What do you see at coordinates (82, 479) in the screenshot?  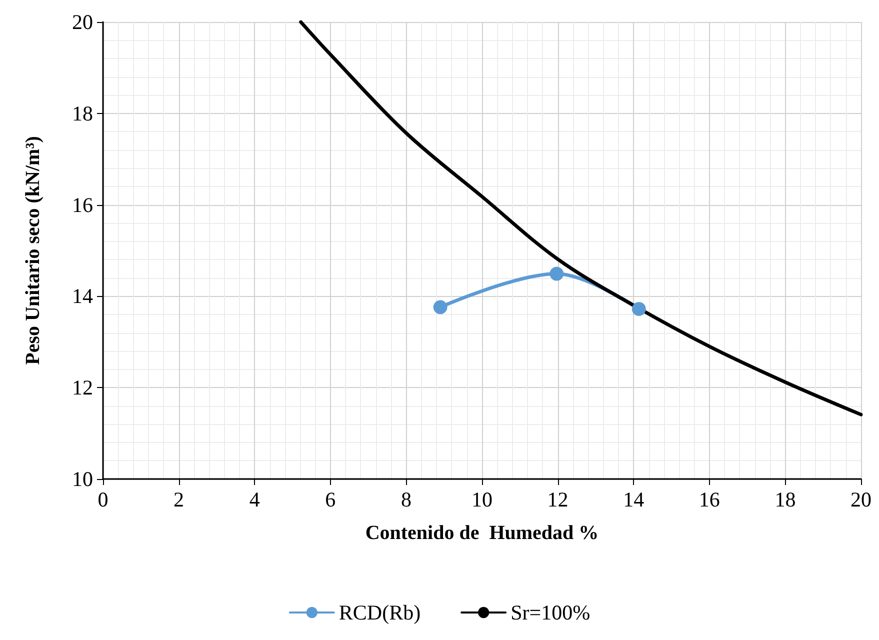 I see `y-tick-label: 10` at bounding box center [82, 479].